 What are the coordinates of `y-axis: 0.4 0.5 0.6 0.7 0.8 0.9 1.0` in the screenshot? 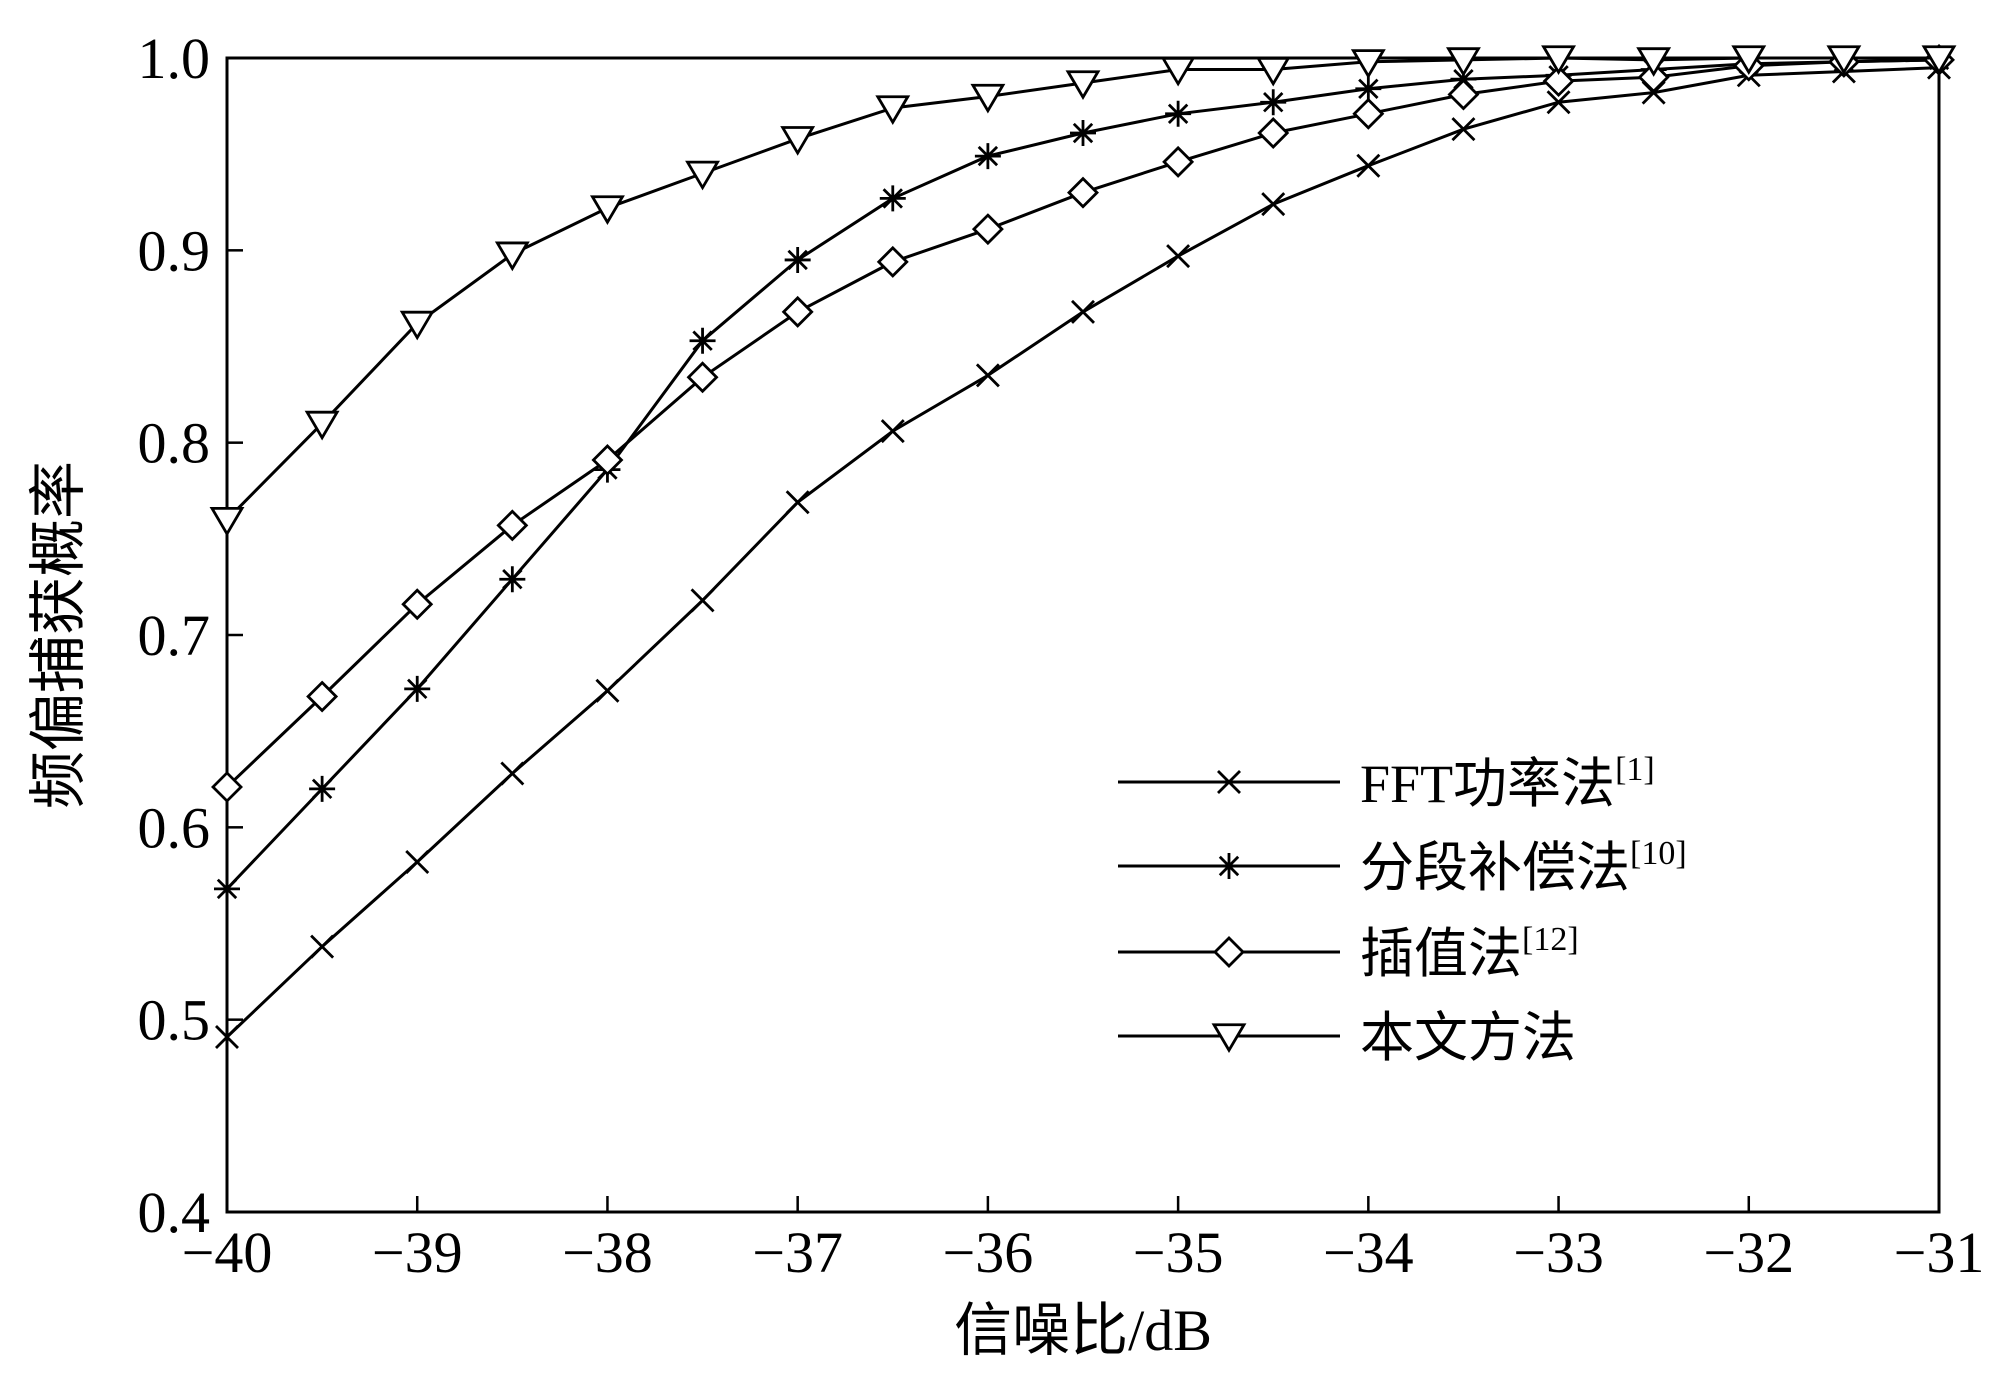 It's located at (190, 635).